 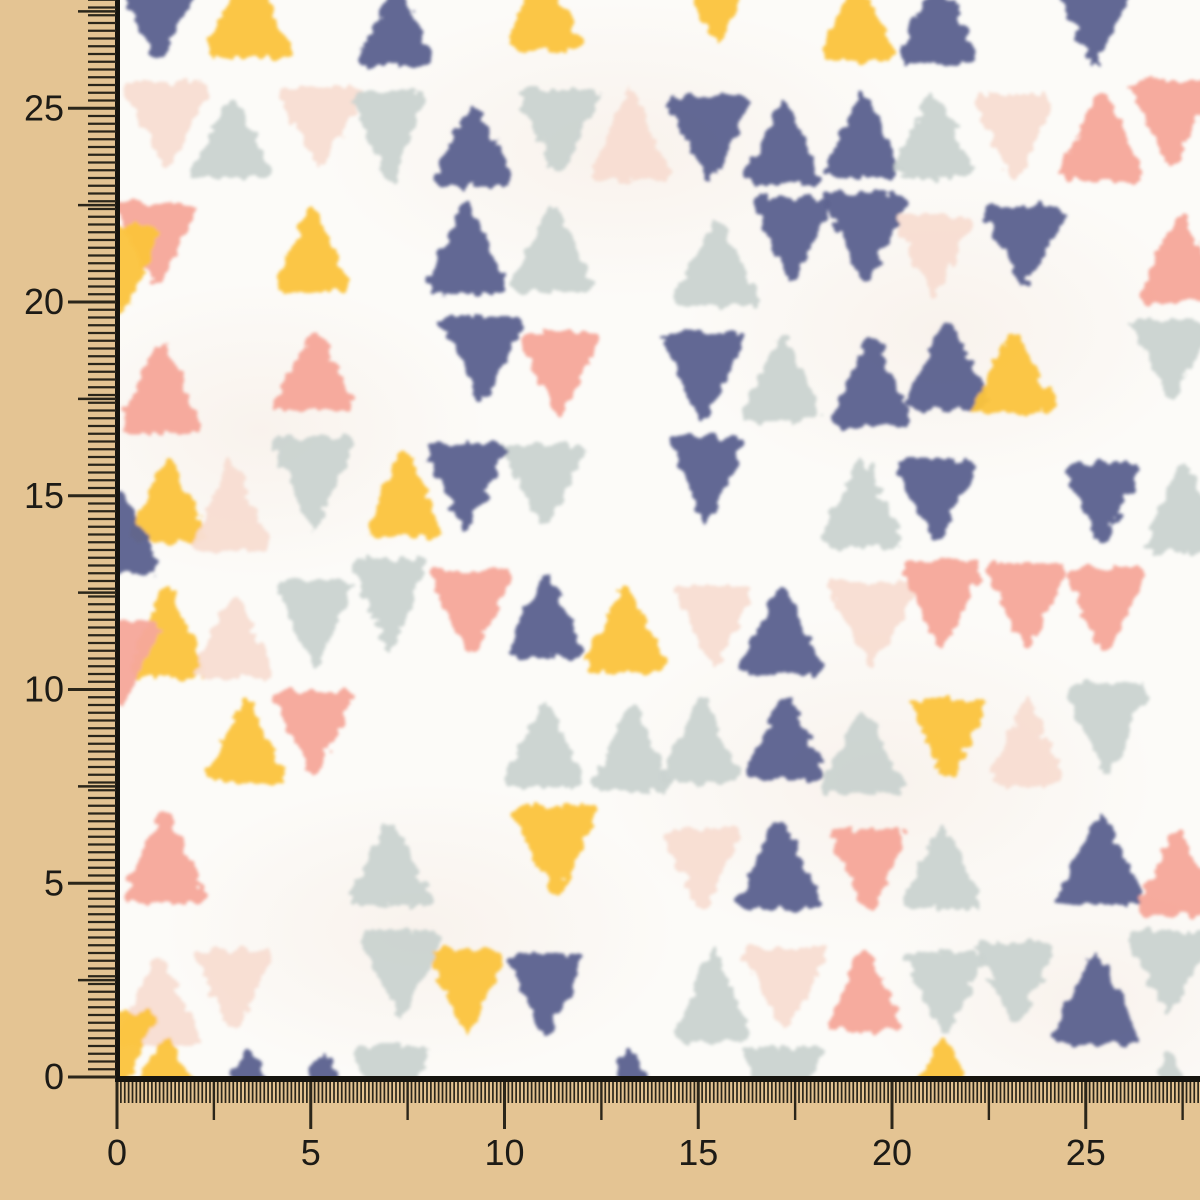 What do you see at coordinates (92, 539) in the screenshot?
I see `ruler-vertical` at bounding box center [92, 539].